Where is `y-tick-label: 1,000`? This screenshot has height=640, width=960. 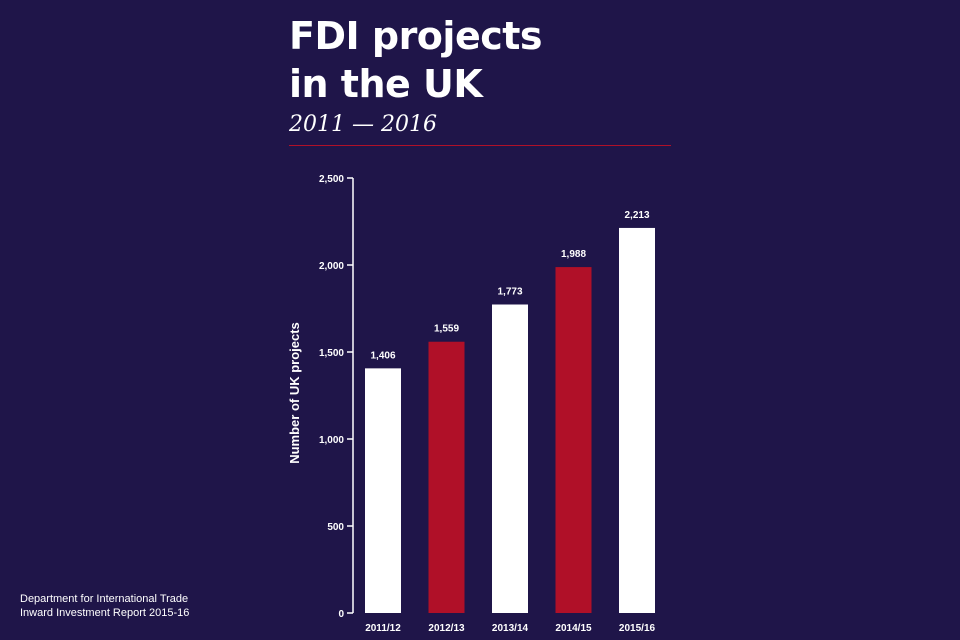
y-tick-label: 1,000 is located at coordinates (331, 440).